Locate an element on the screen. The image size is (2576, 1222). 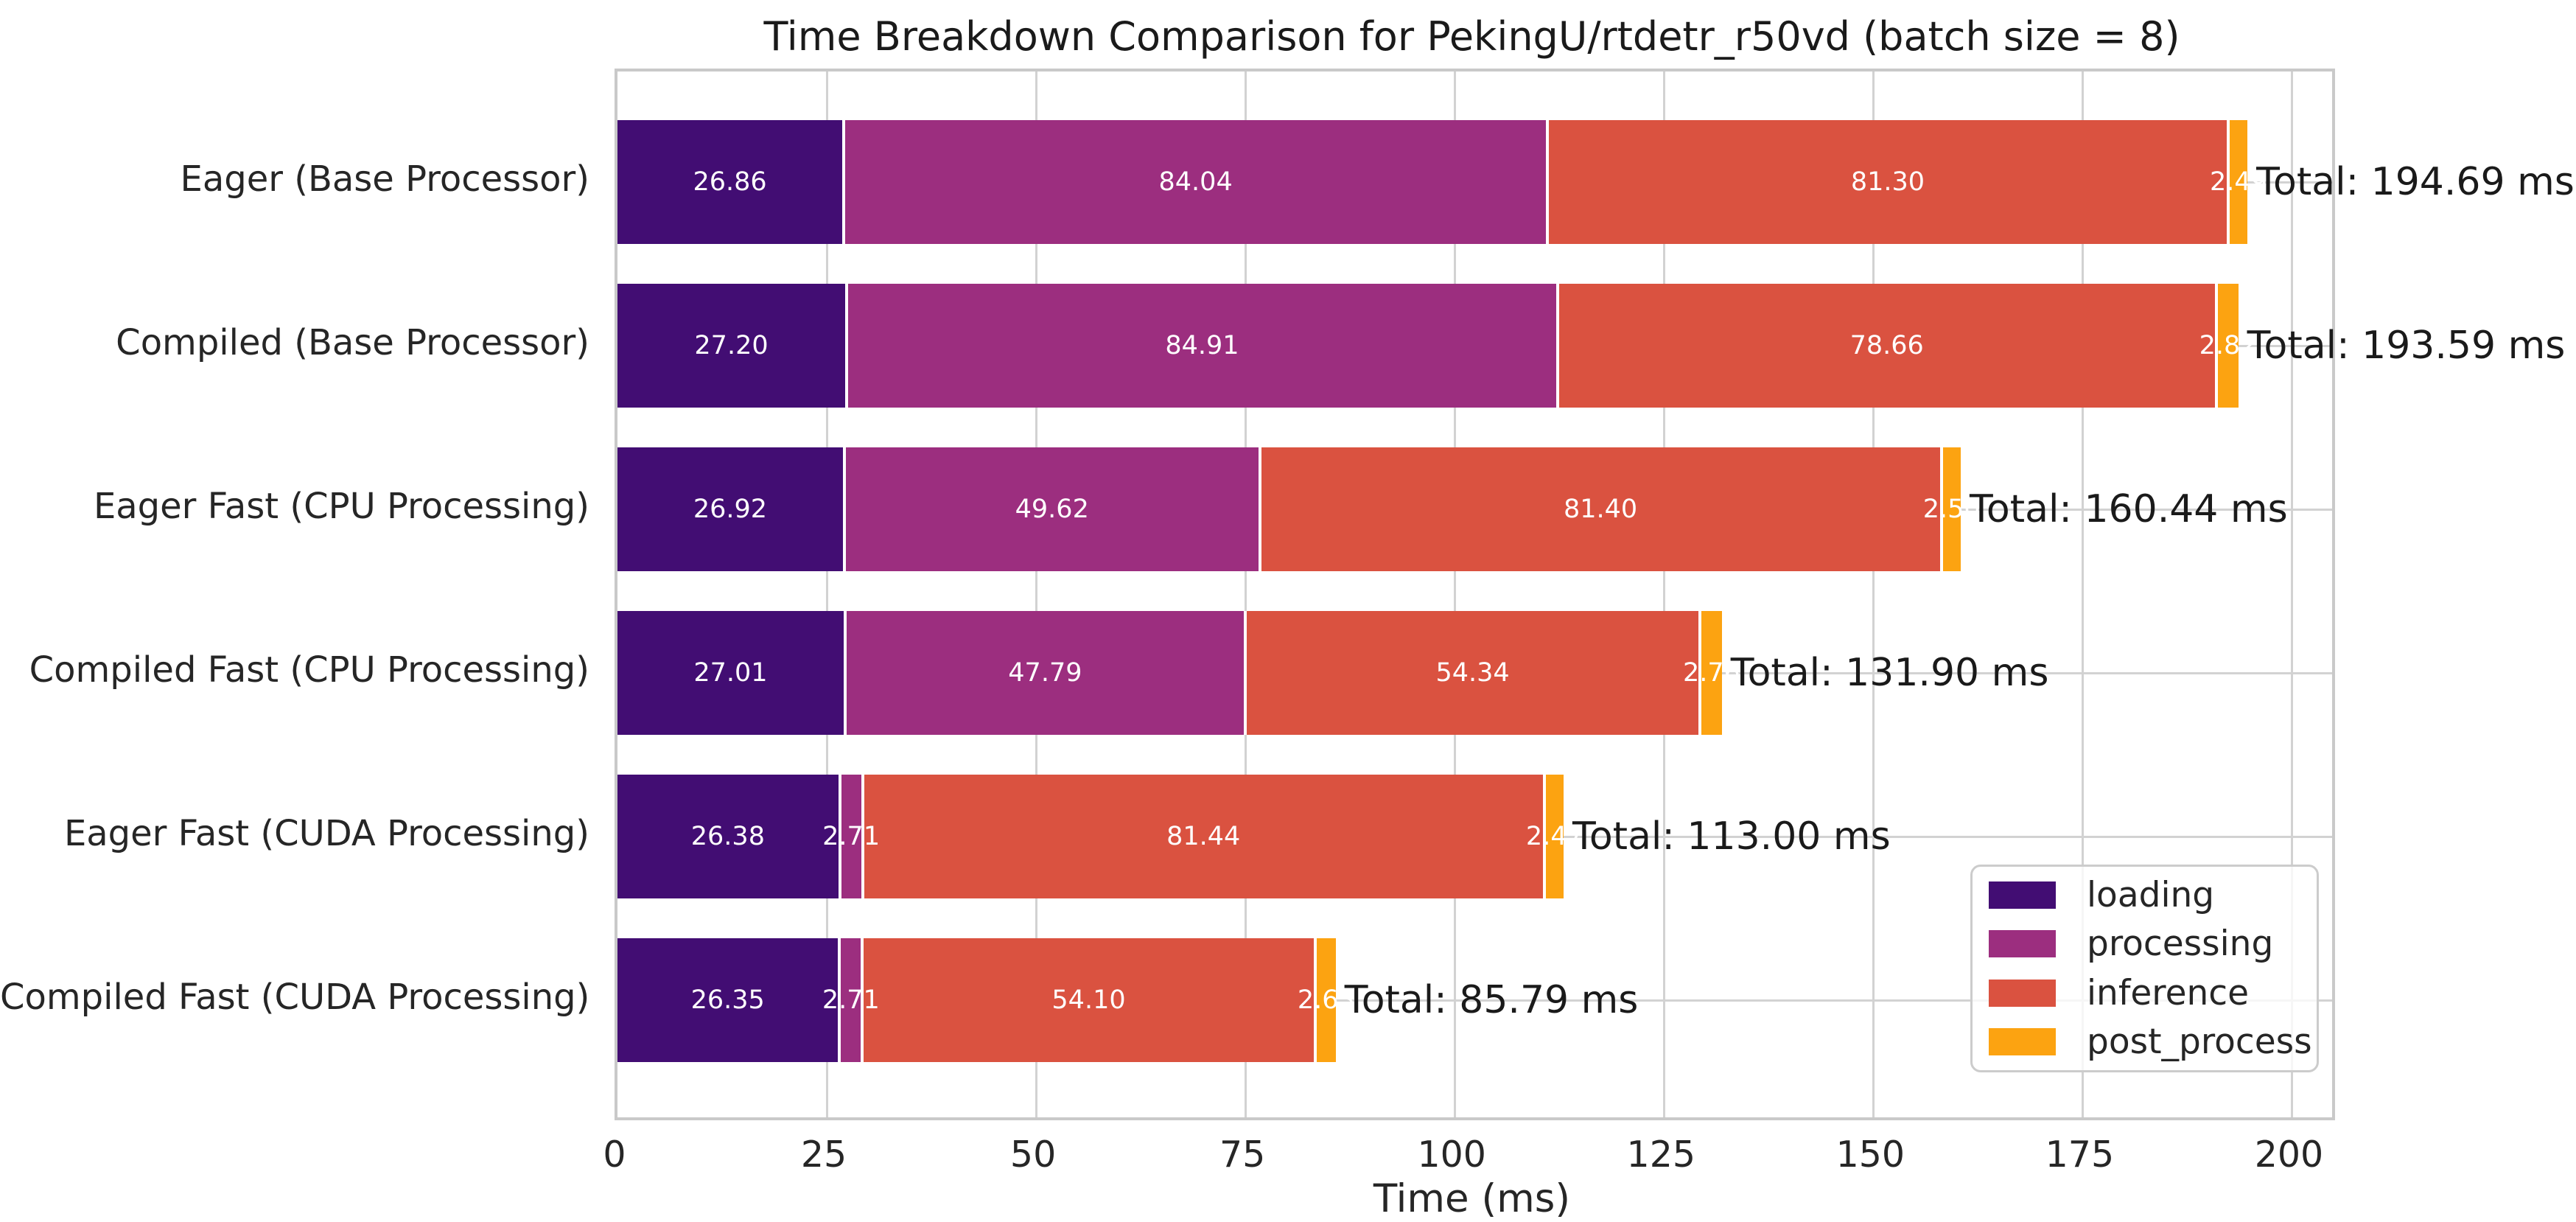
bar-segment-post_process: 2.63 is located at coordinates (1326, 1000).